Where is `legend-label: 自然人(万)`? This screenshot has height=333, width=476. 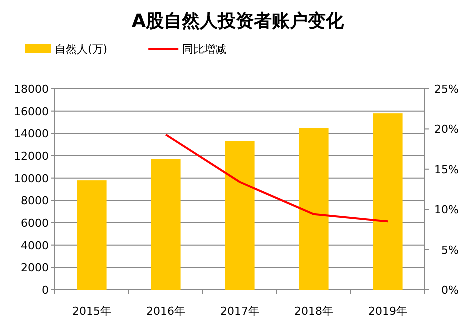 legend-label: 自然人(万) is located at coordinates (81, 49).